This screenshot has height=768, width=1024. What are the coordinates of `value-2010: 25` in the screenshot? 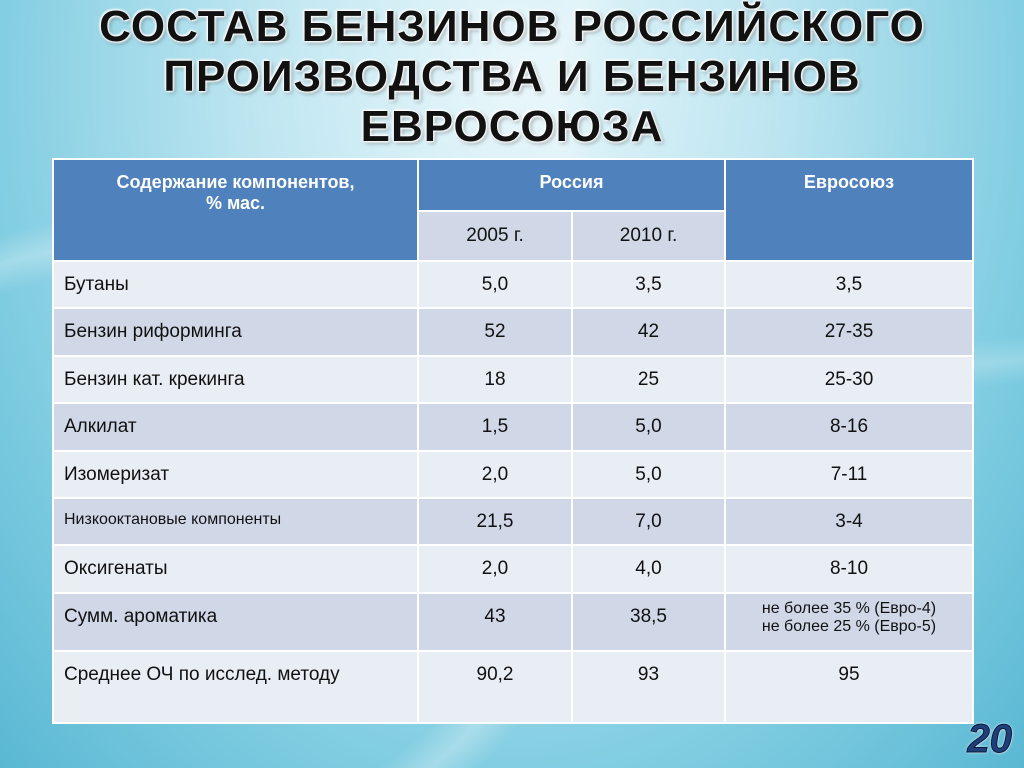 It's located at (648, 379).